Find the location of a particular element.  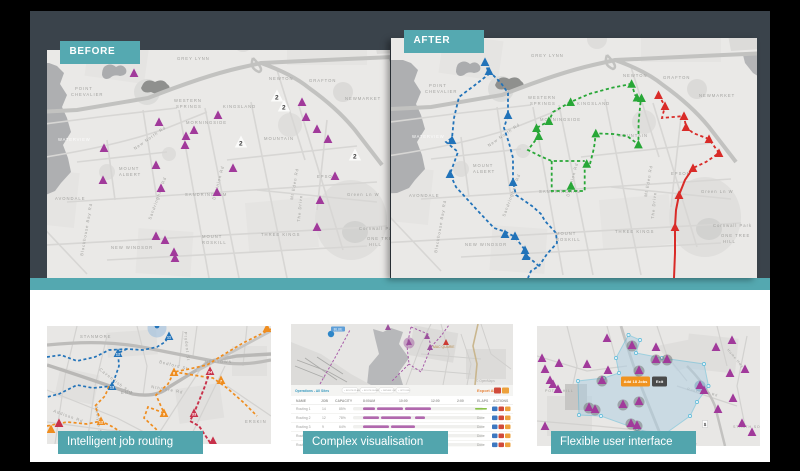

svg-text: STRATH SOUTH is located at coordinates (746, 427).